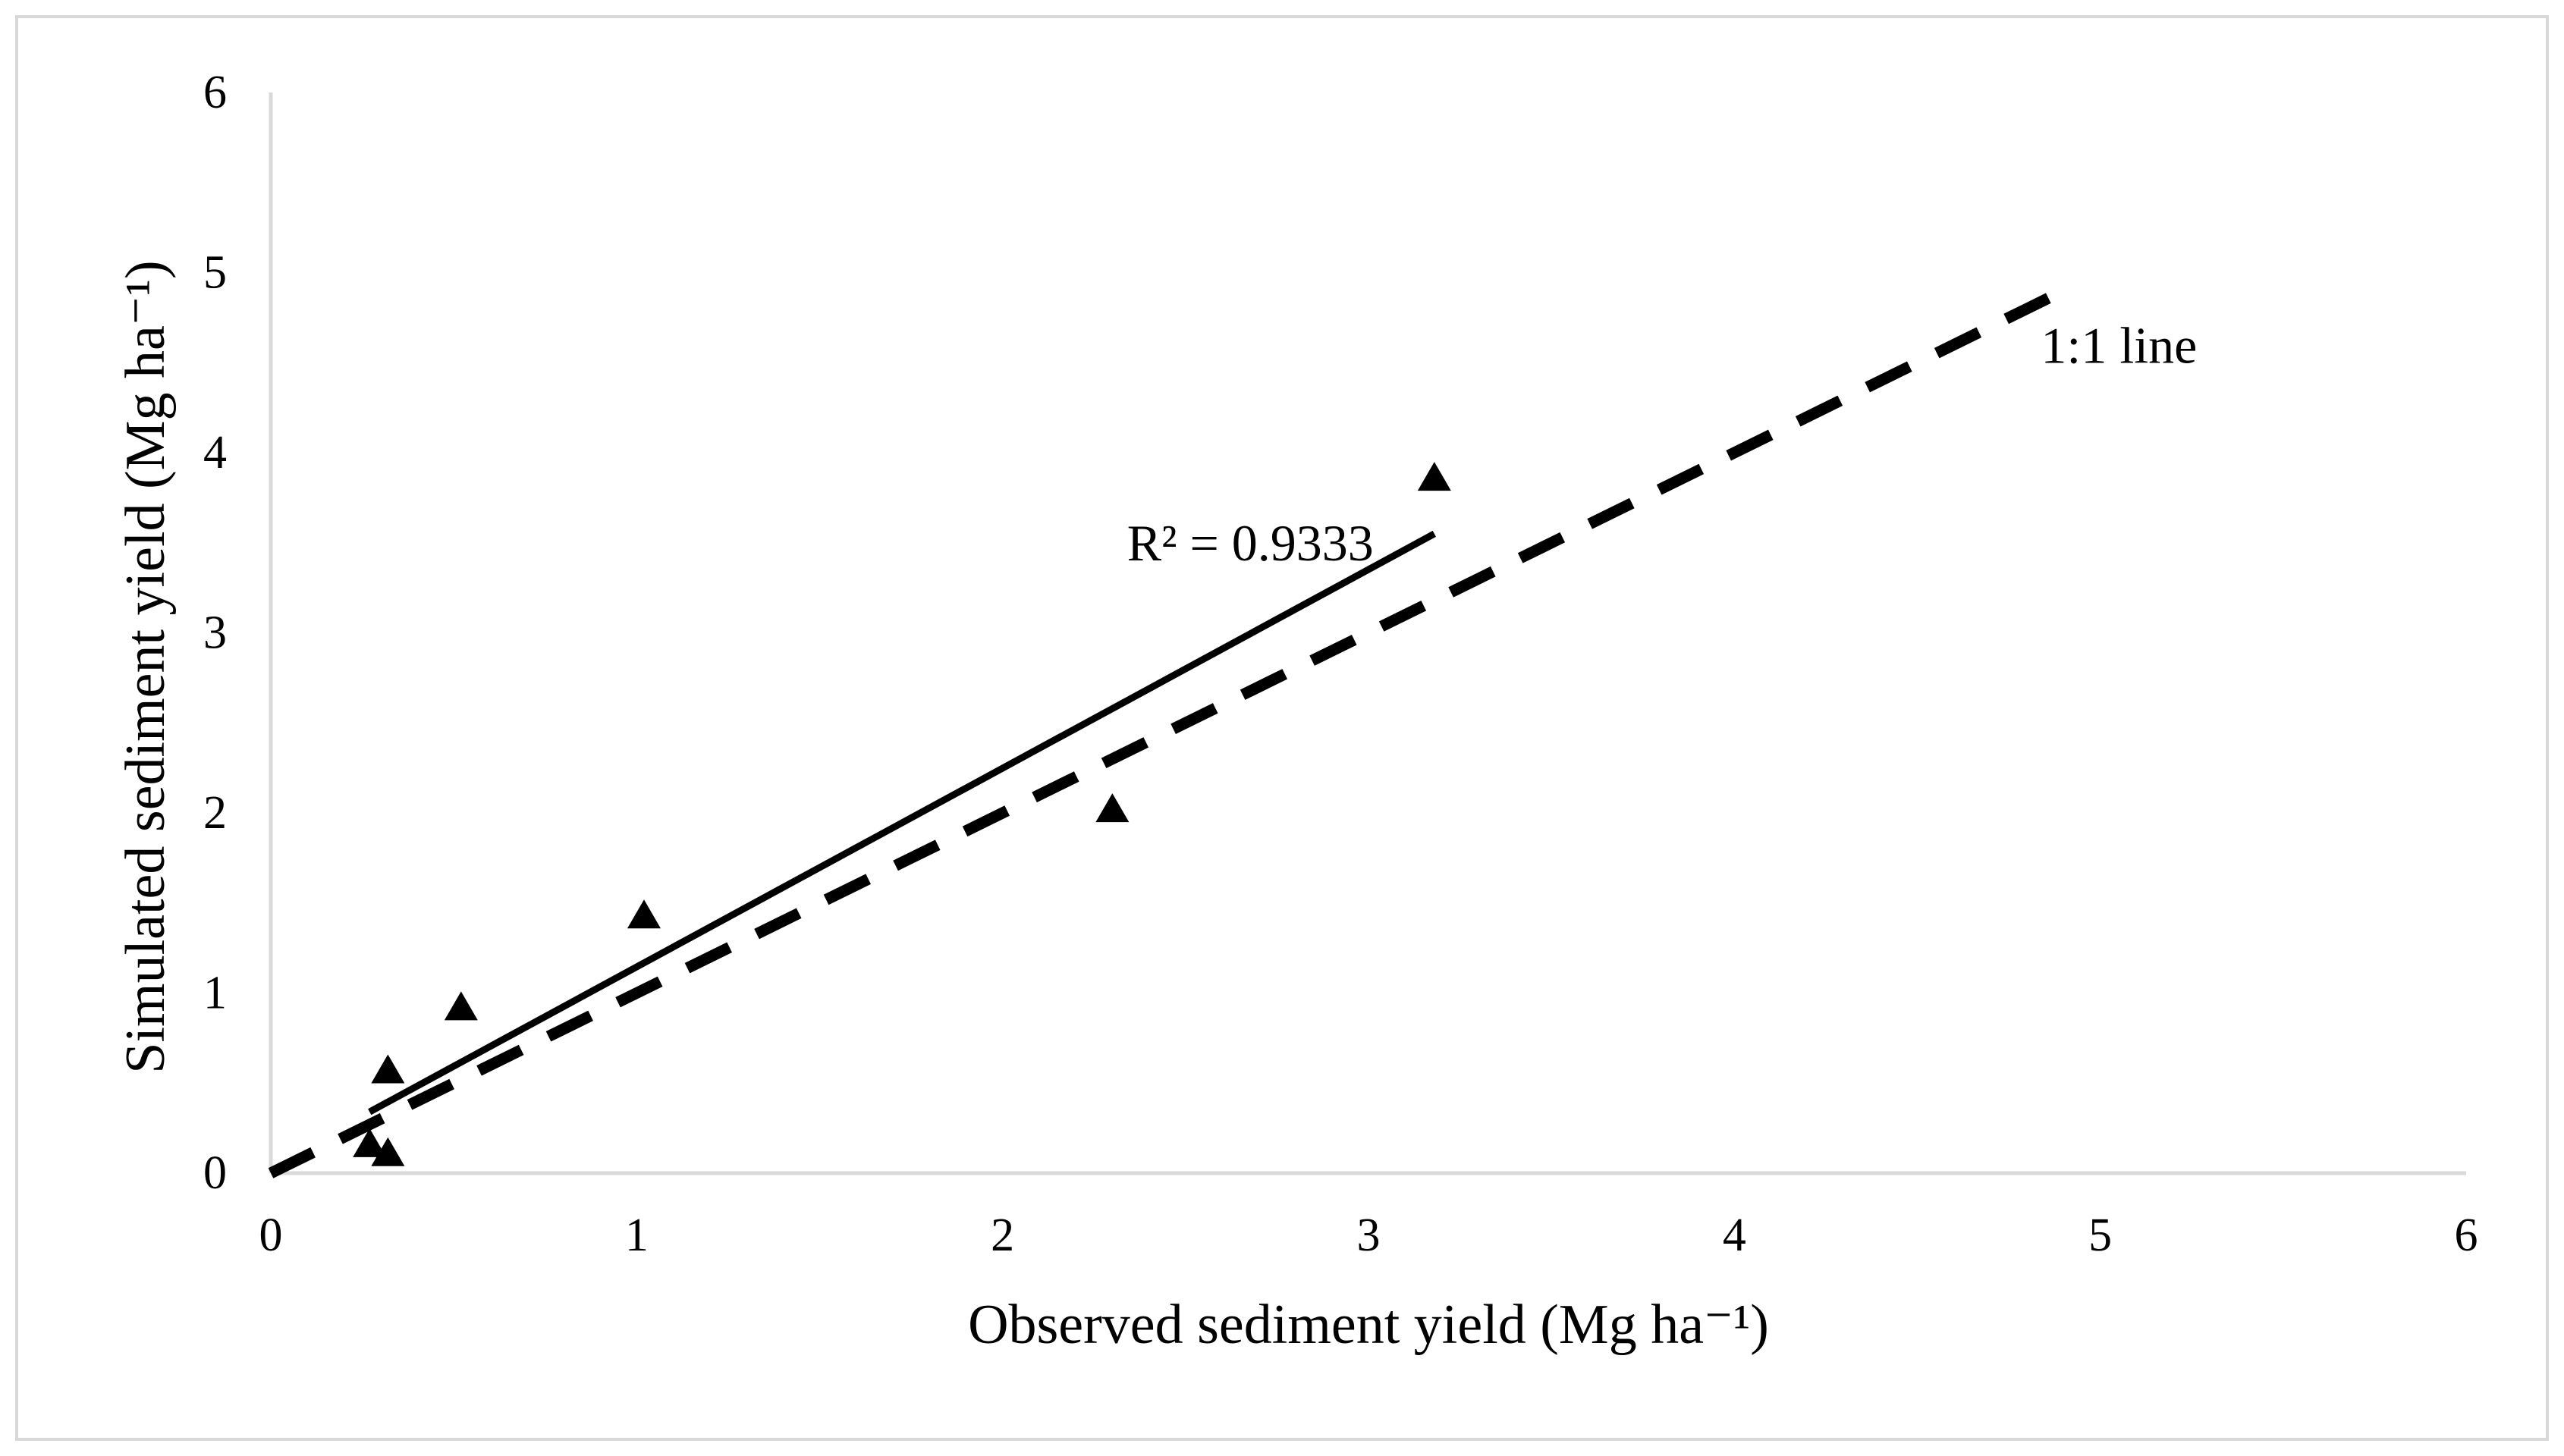  I want to click on y-tick-labels: 0 1 2 3 4 5 6, so click(215, 633).